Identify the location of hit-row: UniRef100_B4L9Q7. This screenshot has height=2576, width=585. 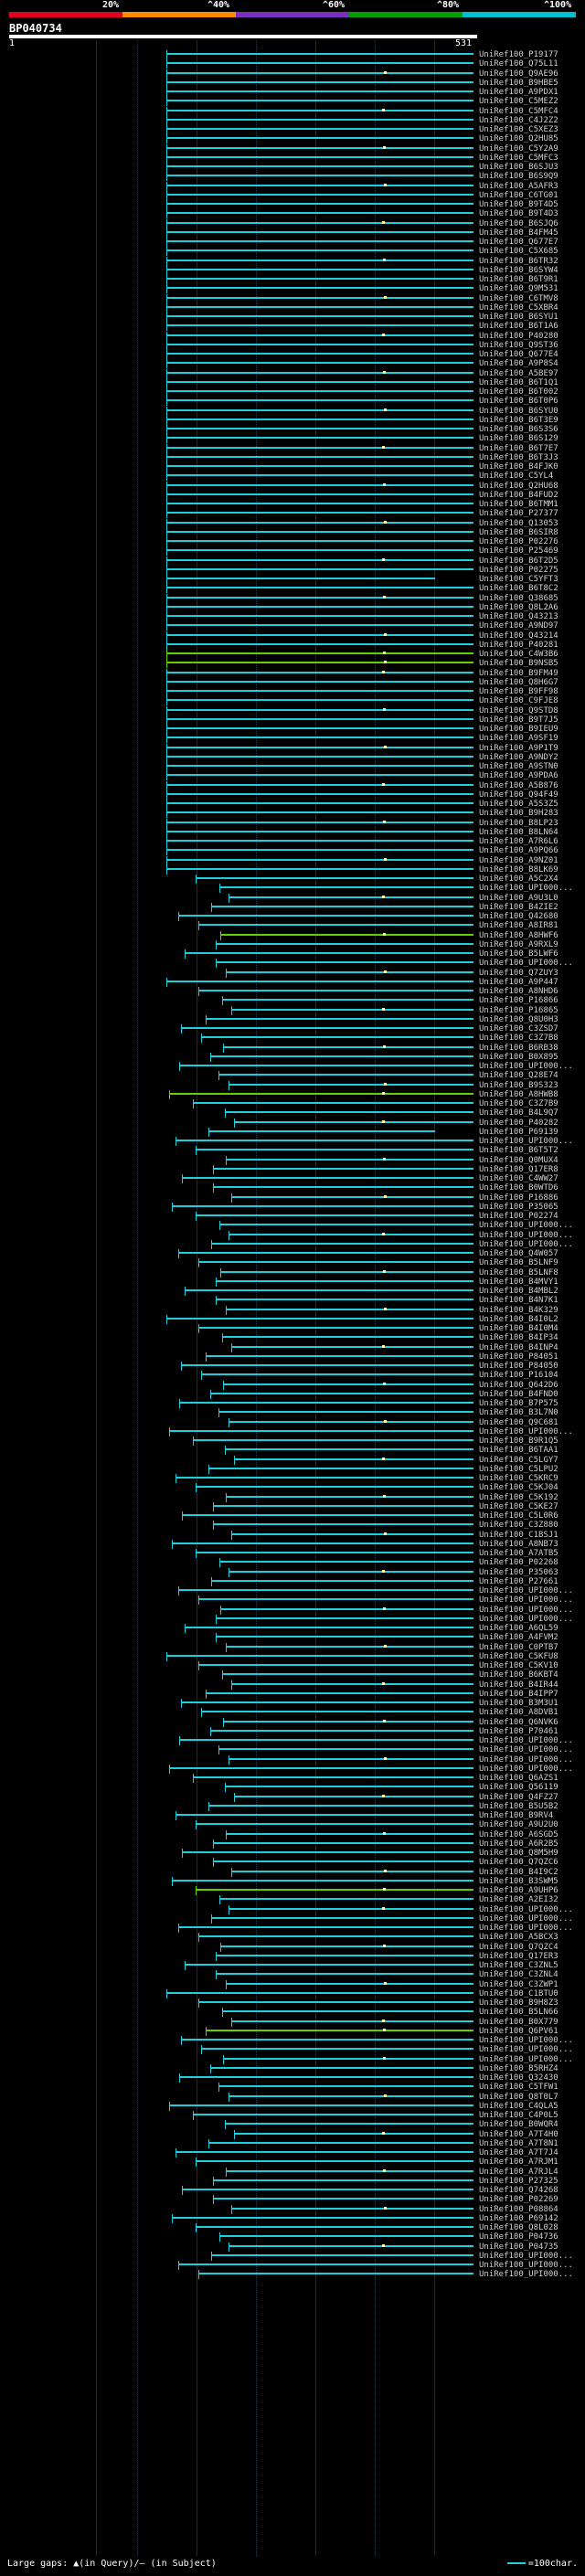
(293, 1113).